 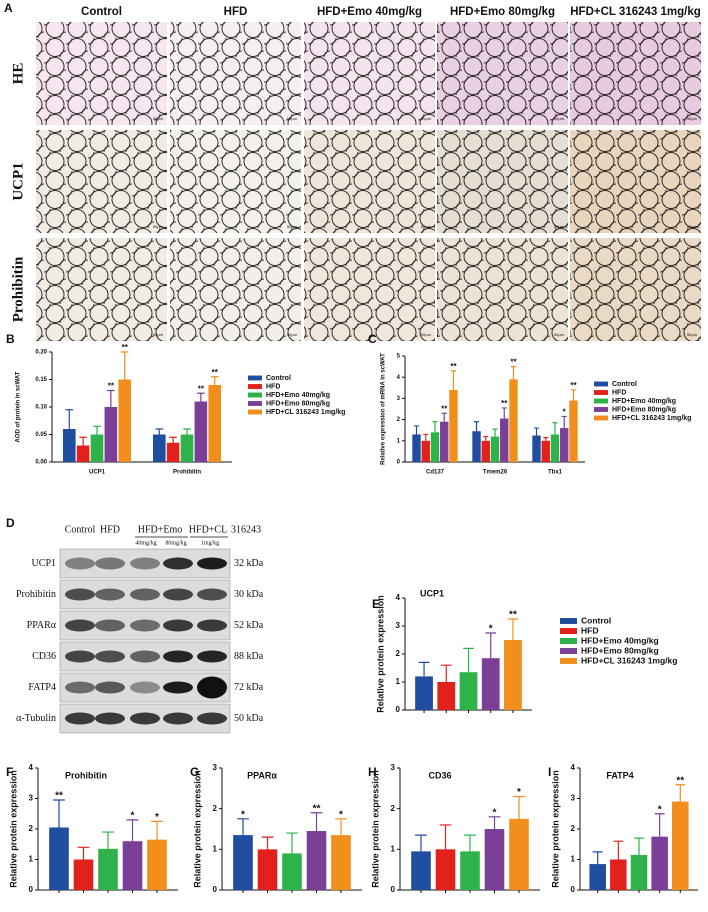 I want to click on y-axis-title: Relative protein expression, so click(x=197, y=829).